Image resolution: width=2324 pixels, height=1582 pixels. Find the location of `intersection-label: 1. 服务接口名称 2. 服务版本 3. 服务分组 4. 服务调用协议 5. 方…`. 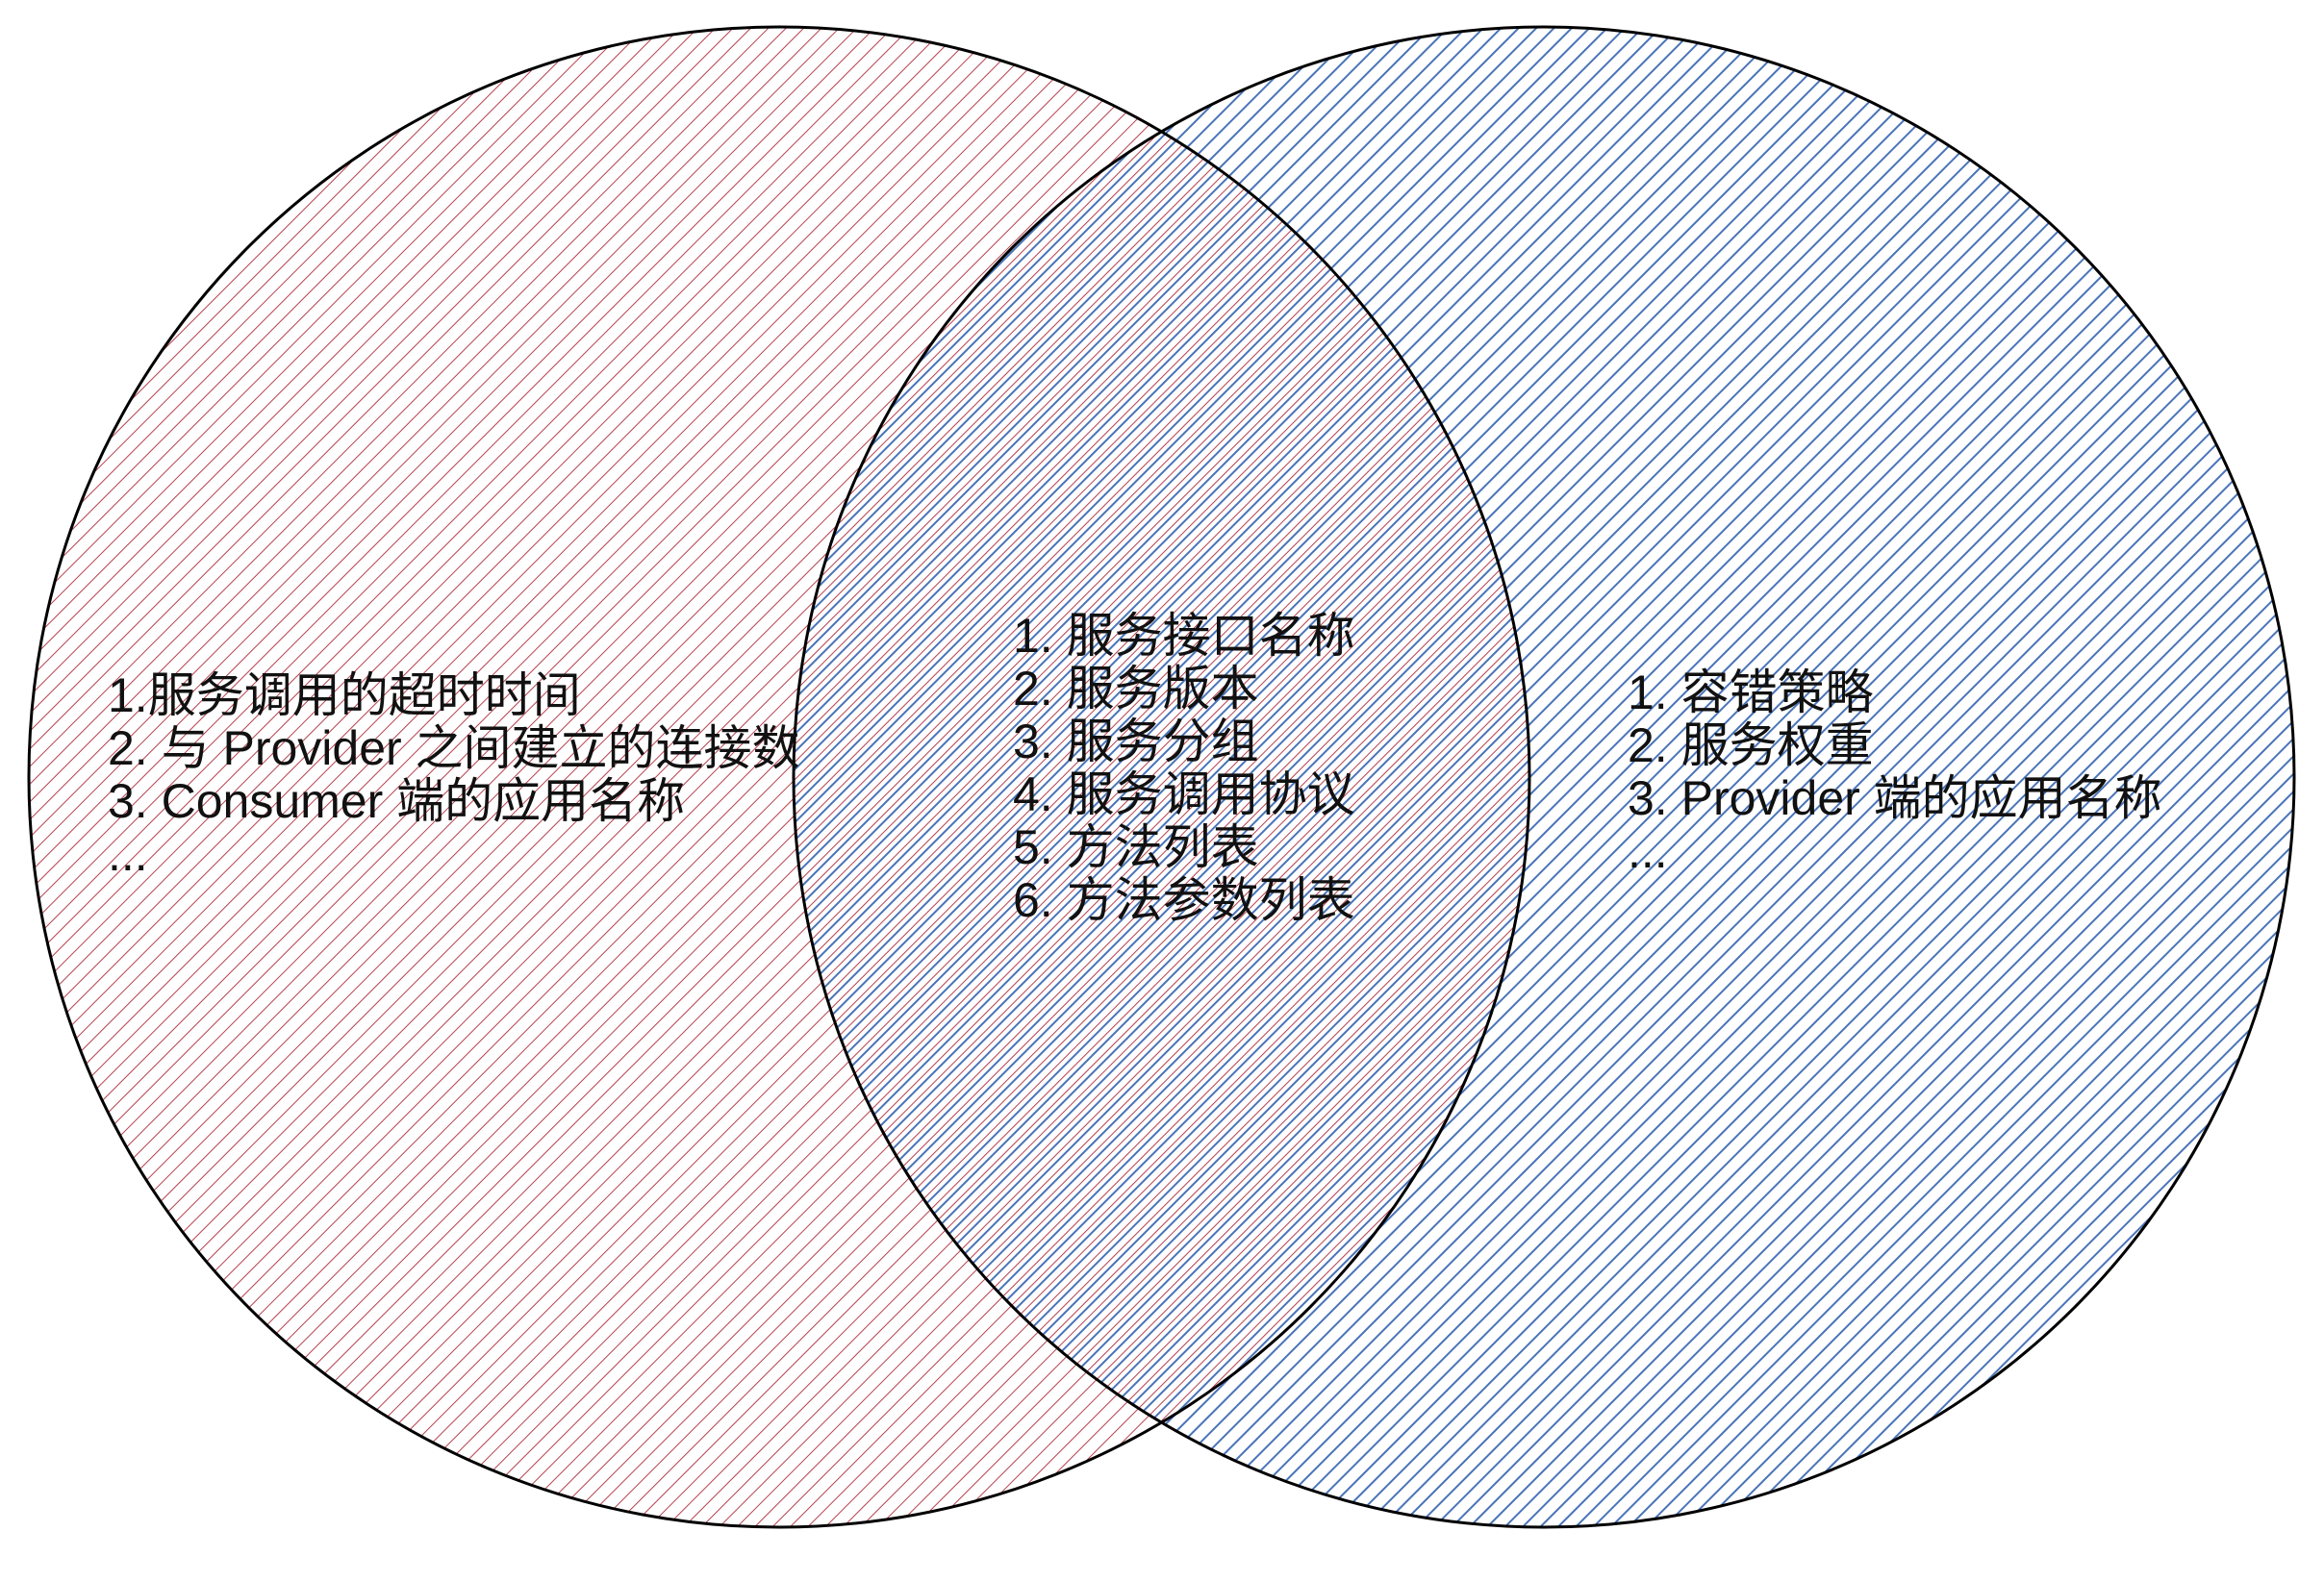

intersection-label: 1. 服务接口名称 2. 服务版本 3. 服务分组 4. 服务调用协议 5. 方… is located at coordinates (1184, 768).